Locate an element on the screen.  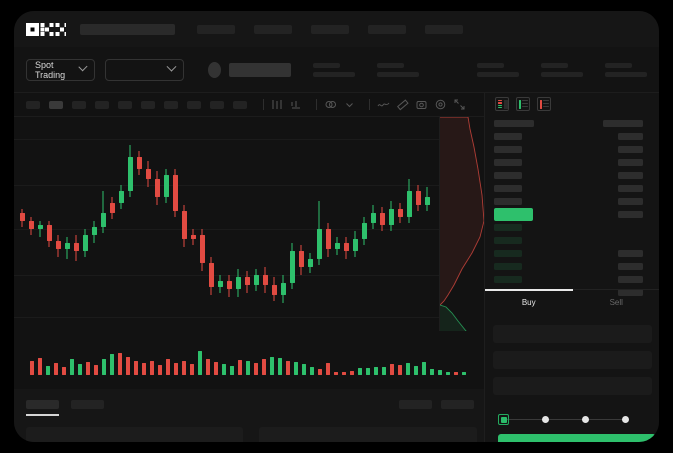
tab-sell: Sell is located at coordinates (616, 302).